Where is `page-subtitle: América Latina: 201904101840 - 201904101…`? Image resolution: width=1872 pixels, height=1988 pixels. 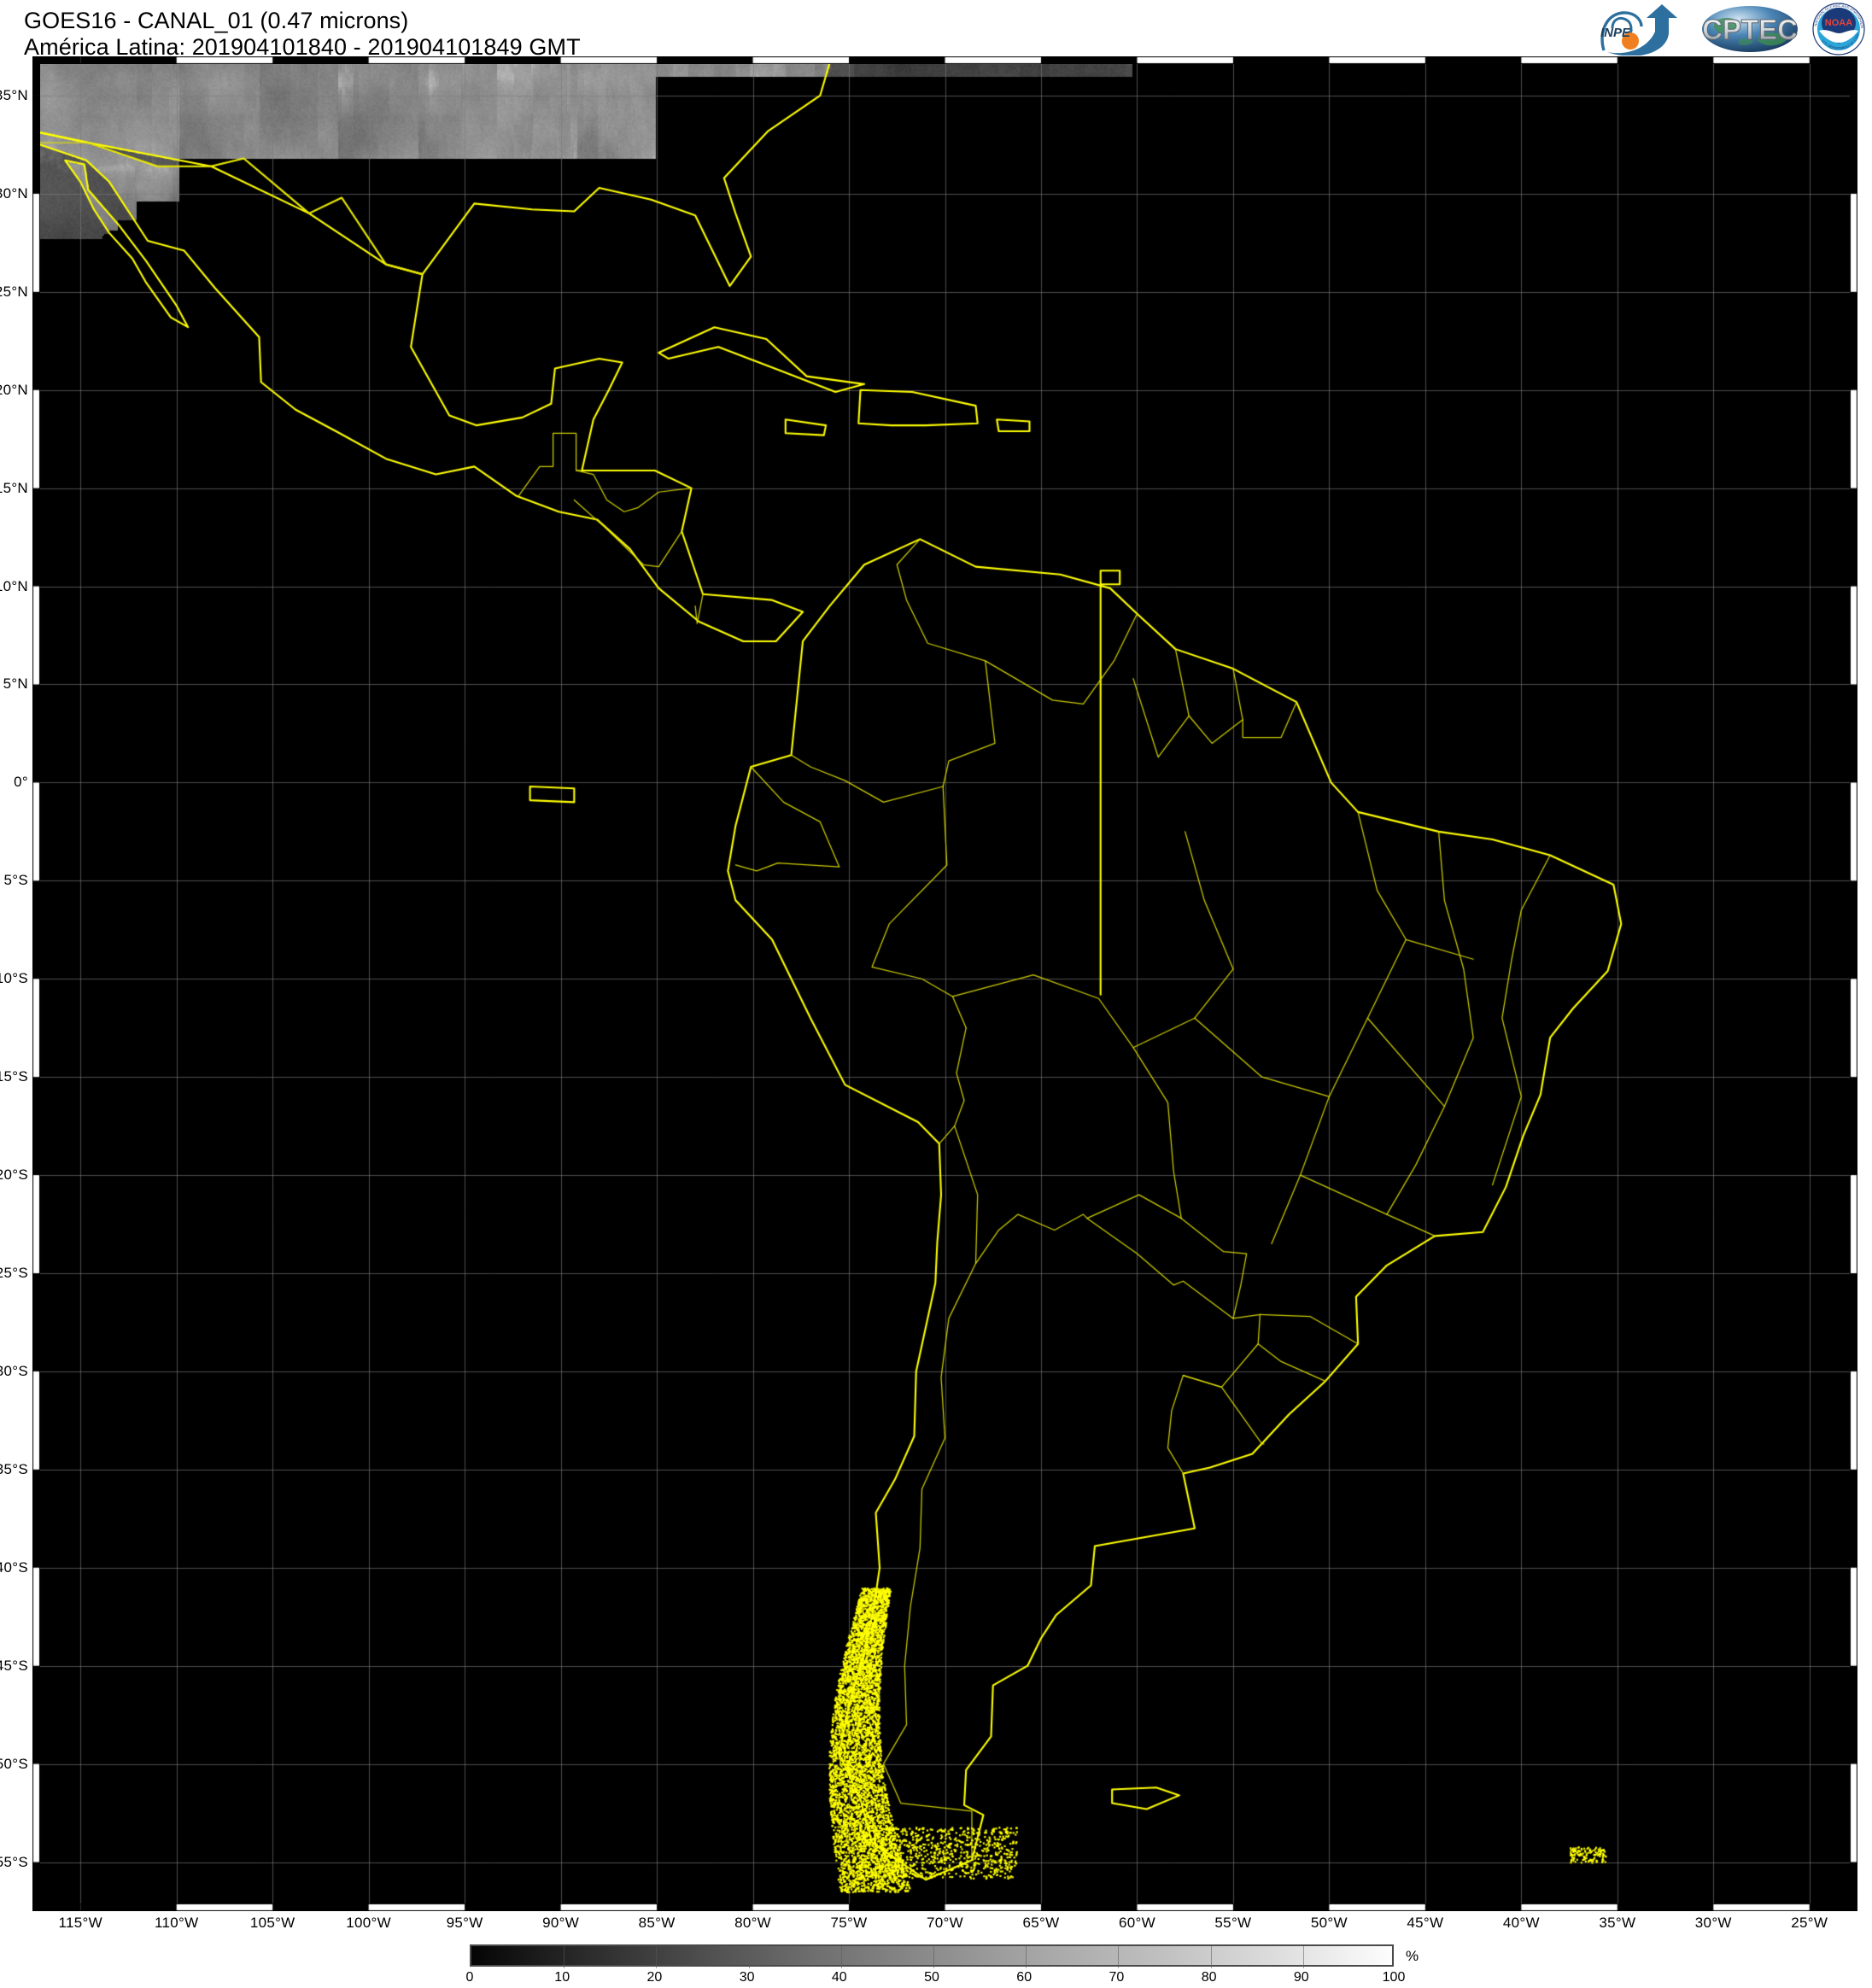 page-subtitle: América Latina: 201904101840 - 201904101… is located at coordinates (302, 47).